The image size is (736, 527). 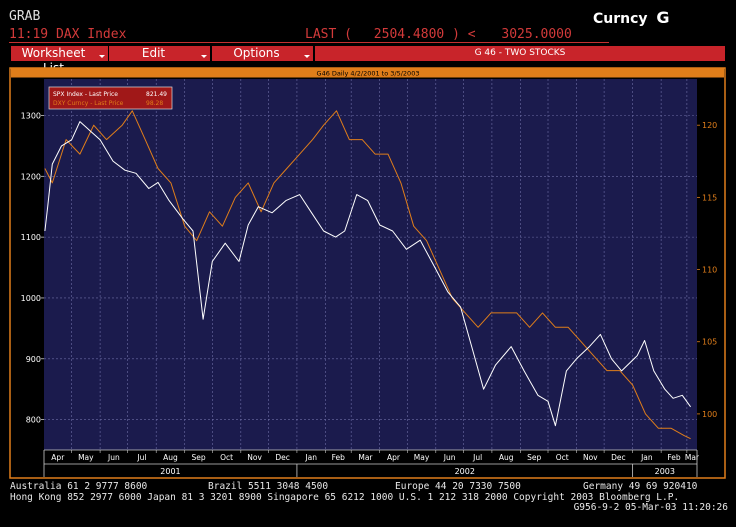 I want to click on last-price-line: LAST ( 2504.4800 ) < 3025.0000, so click(x=438, y=34).